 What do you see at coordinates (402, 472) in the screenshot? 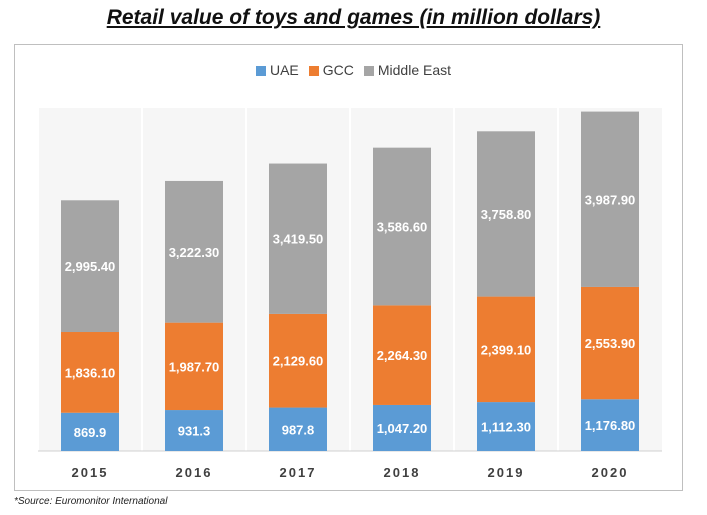
I see `x-tick-label: 2018` at bounding box center [402, 472].